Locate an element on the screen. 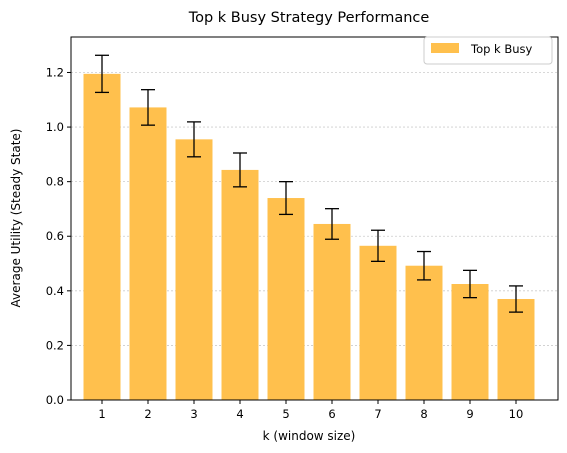 This screenshot has width=567, height=453. legend: Top k Busy is located at coordinates (488, 50).